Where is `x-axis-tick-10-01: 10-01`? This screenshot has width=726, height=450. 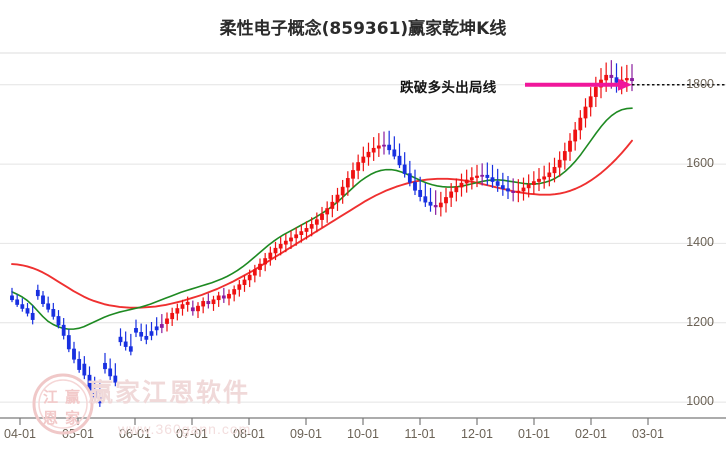
x-axis-tick-10-01: 10-01 is located at coordinates (363, 434).